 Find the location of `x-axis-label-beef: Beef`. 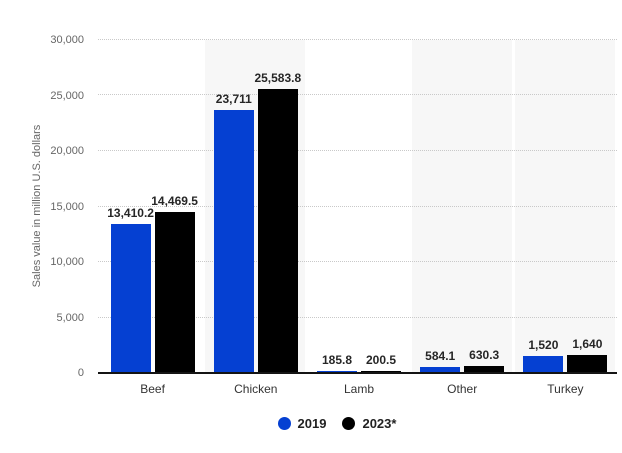

x-axis-label-beef: Beef is located at coordinates (152, 389).